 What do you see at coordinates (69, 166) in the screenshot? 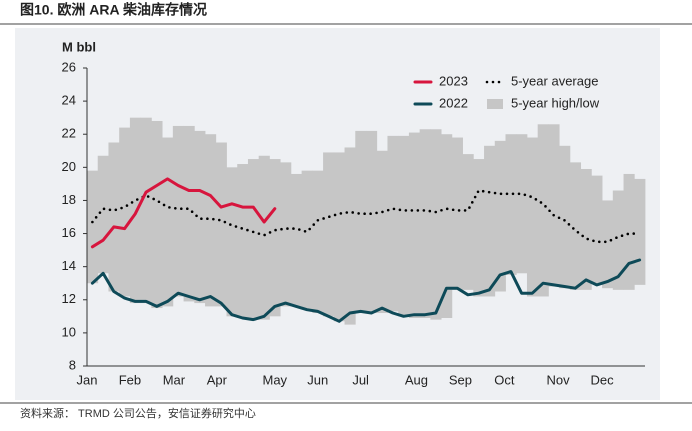
I see `y-tick-label: 20` at bounding box center [69, 166].